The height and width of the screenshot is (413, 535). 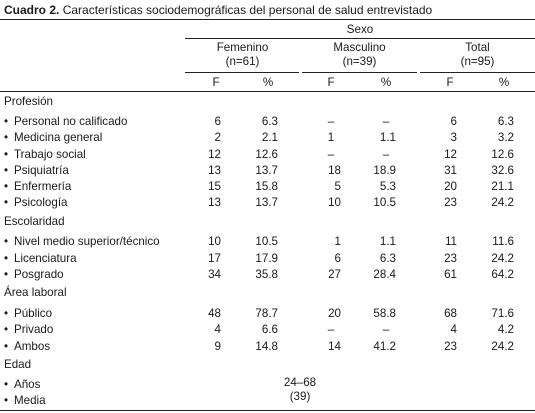 What do you see at coordinates (34, 221) in the screenshot?
I see `section-title-escolaridad: Escolaridad` at bounding box center [34, 221].